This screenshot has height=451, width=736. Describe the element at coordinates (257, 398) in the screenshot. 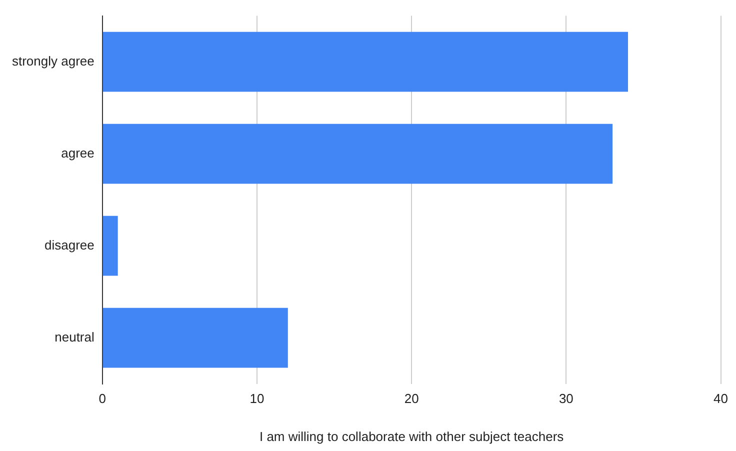

I see `x-tick-label: 10` at that location.